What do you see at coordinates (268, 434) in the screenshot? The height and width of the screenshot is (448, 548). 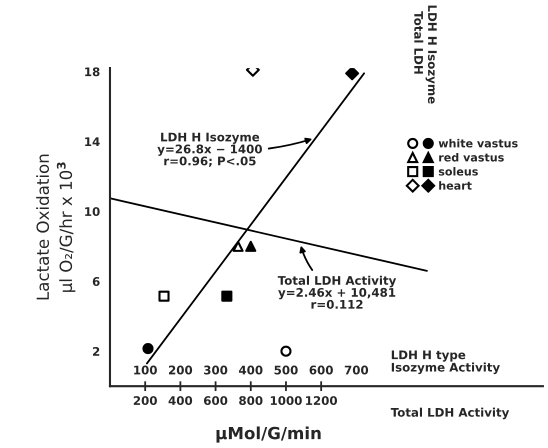 I see `x-axis-title: μMol/G/min` at bounding box center [268, 434].